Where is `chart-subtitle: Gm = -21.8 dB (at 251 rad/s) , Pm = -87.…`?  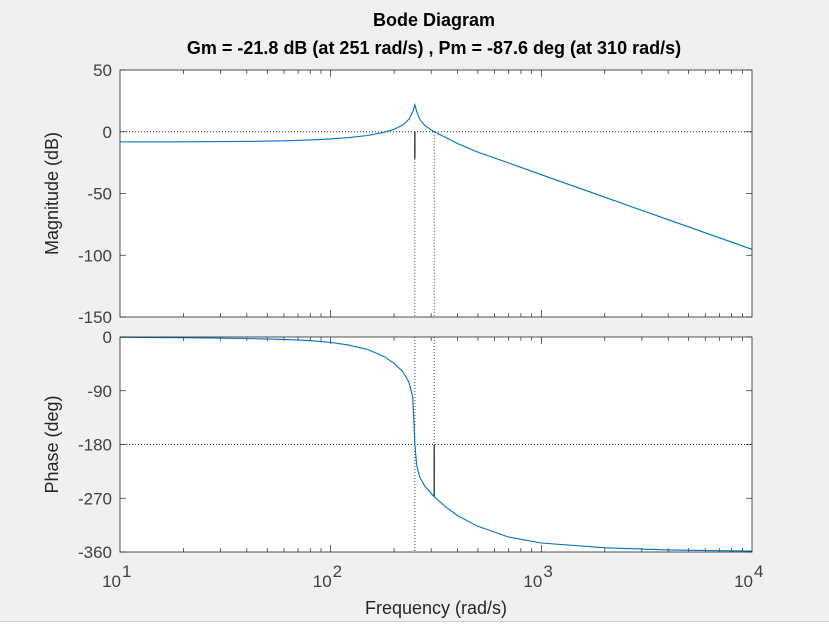
chart-subtitle: Gm = -21.8 dB (at 251 rad/s) , Pm = -87.… is located at coordinates (434, 48).